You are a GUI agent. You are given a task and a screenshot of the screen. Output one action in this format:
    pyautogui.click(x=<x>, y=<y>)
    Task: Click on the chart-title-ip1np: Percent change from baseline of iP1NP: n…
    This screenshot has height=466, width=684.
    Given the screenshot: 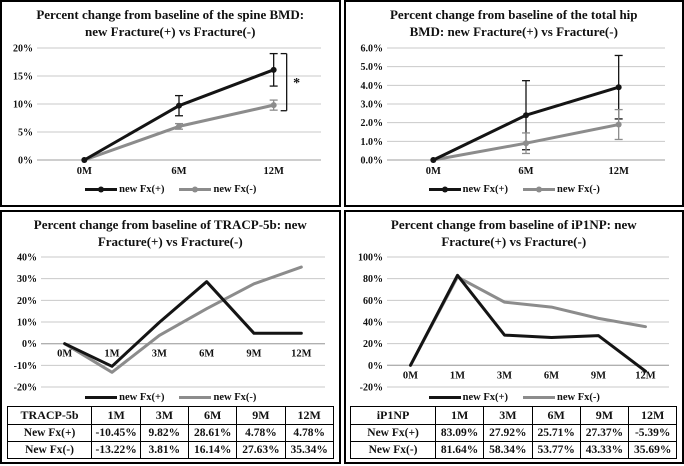 What is the action you would take?
    pyautogui.click(x=514, y=233)
    